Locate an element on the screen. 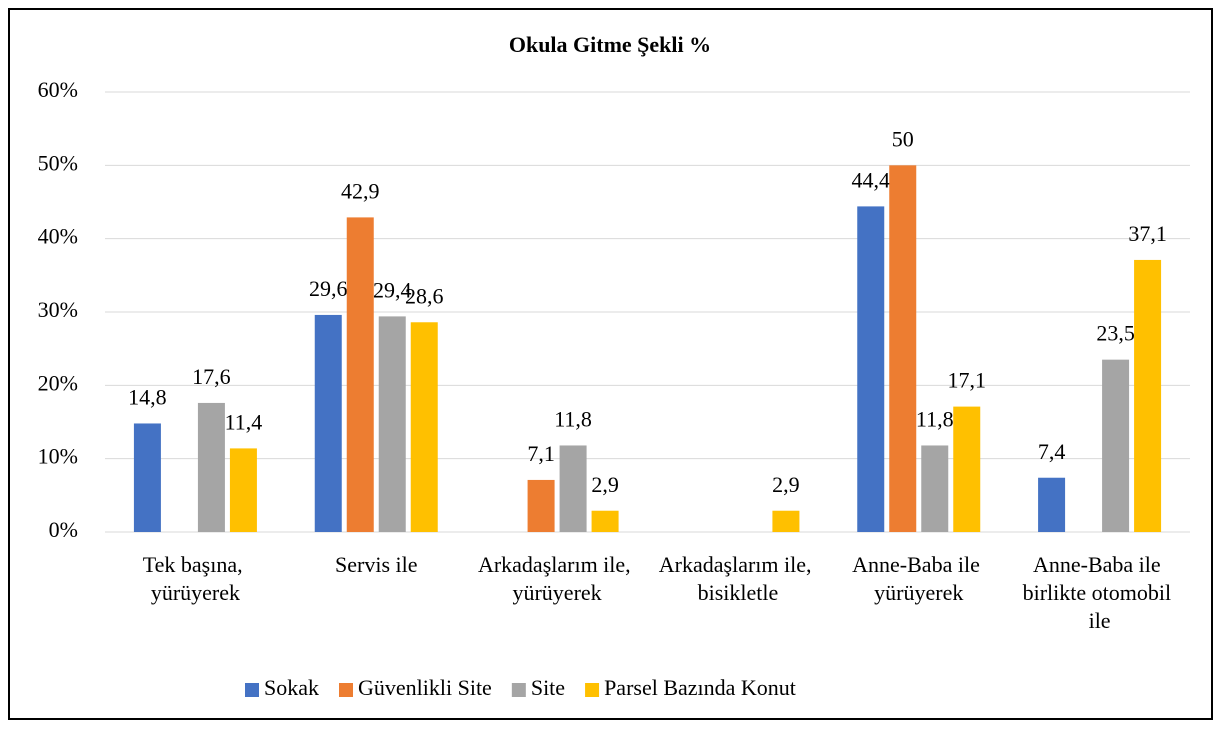 This screenshot has width=1221, height=731. y-tick-label: 20% is located at coordinates (58, 382).